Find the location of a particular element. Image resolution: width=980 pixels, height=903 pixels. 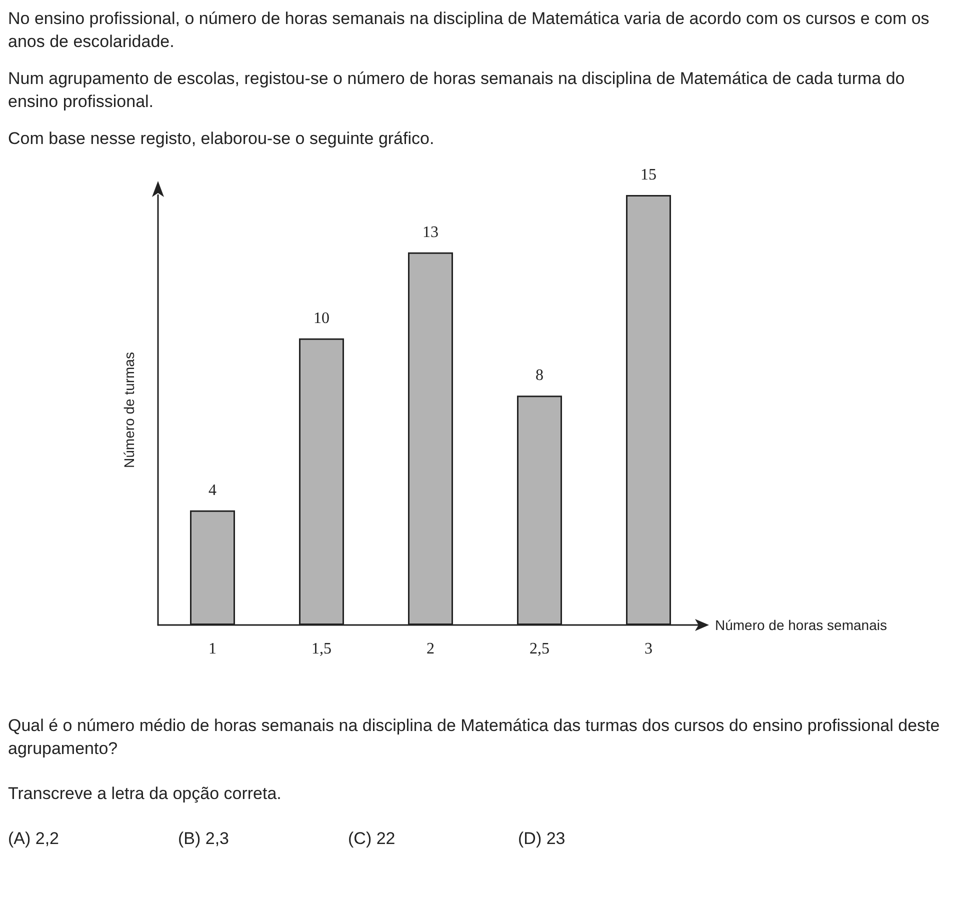

x-tick-label: 2 is located at coordinates (430, 649).